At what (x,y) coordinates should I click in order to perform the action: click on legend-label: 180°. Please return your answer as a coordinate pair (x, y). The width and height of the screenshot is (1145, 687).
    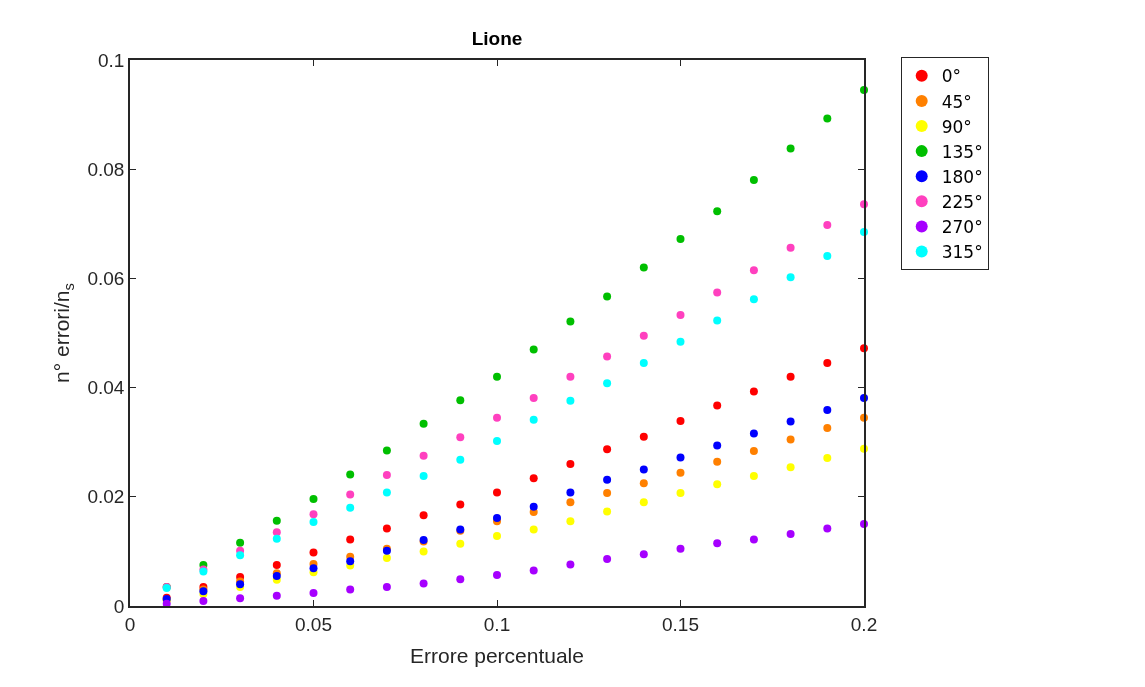
    Looking at the image, I should click on (962, 176).